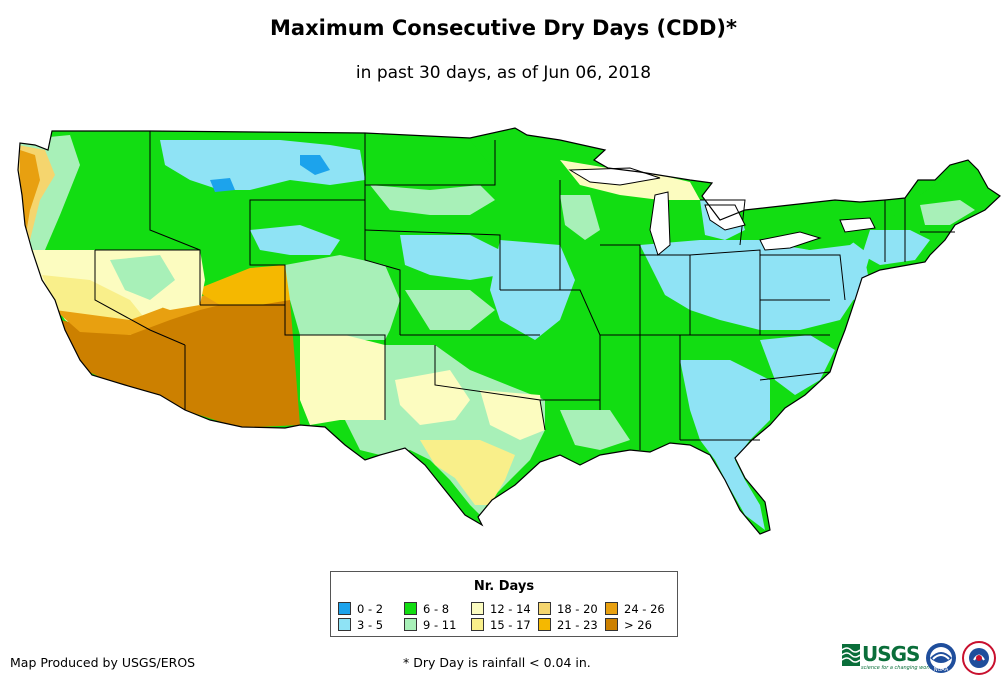 This screenshot has width=1007, height=691. I want to click on border-ok-tx, so click(490, 388).